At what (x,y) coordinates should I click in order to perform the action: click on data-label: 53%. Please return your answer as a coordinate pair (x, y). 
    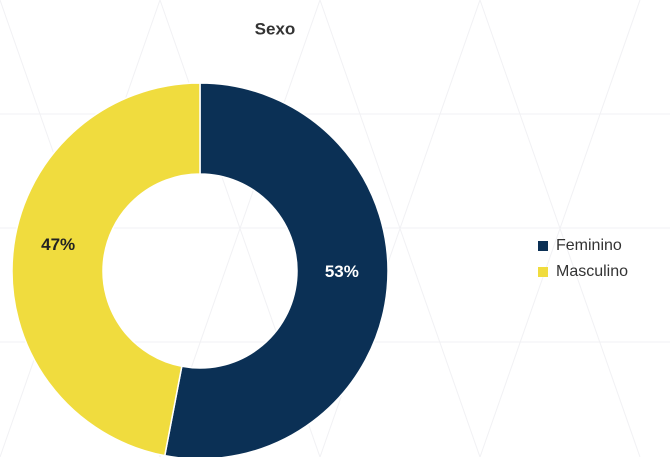
    Looking at the image, I should click on (342, 271).